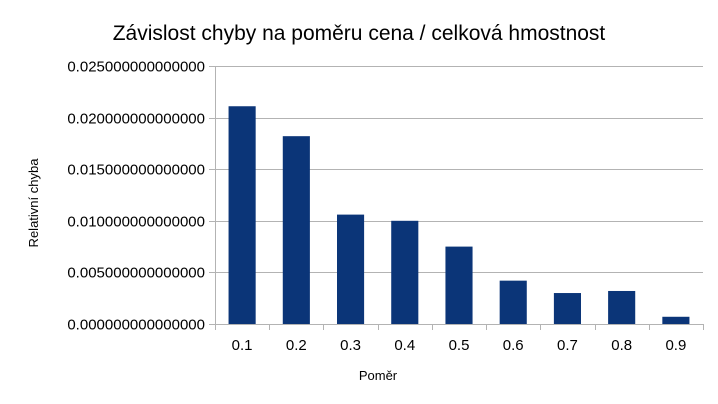 The width and height of the screenshot is (718, 404). Describe the element at coordinates (136, 273) in the screenshot. I see `y-tick-label: 0.005000000000000` at that location.